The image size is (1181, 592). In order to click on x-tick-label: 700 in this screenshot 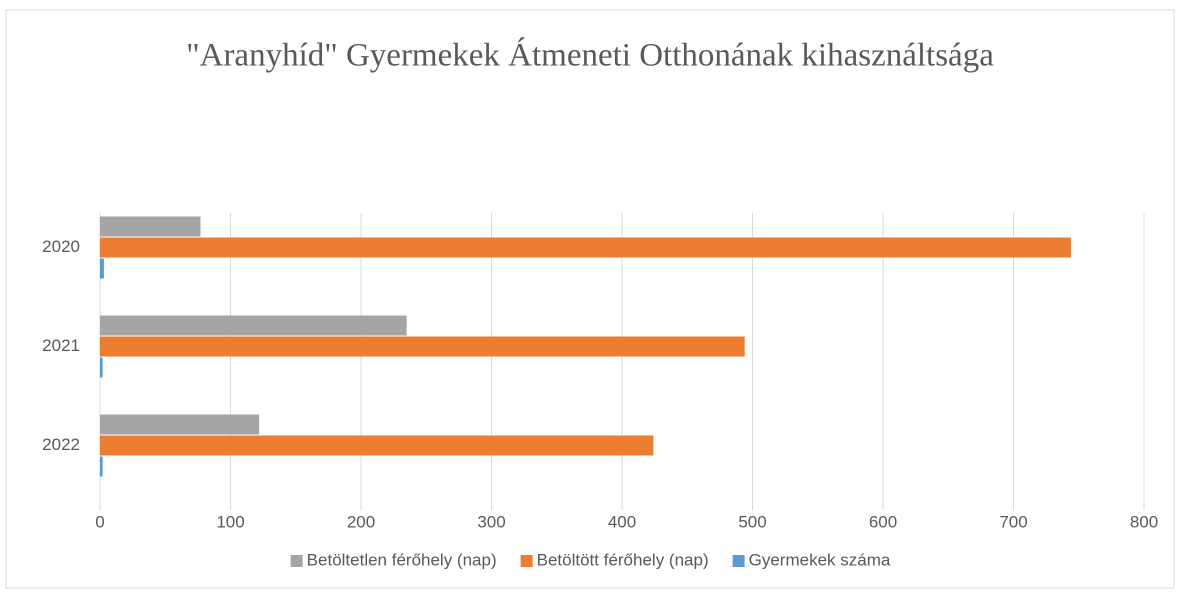, I will do `click(1013, 521)`.